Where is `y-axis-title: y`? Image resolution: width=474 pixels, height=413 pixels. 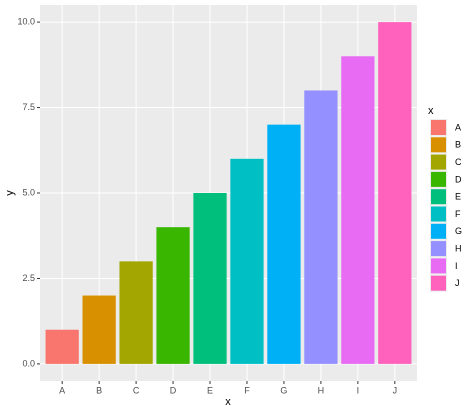
y-axis-title: y is located at coordinates (10, 193).